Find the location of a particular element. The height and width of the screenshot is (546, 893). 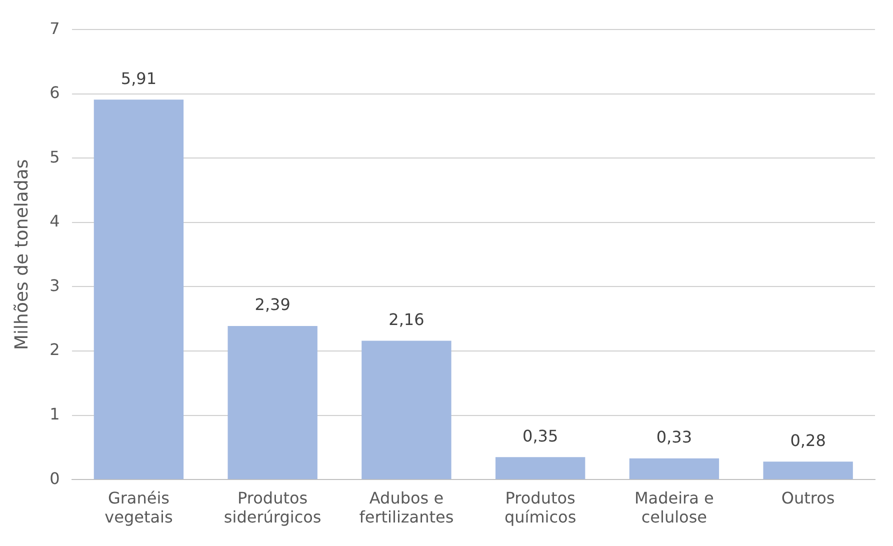

x-tick-label: Produtos químicos is located at coordinates (540, 507).